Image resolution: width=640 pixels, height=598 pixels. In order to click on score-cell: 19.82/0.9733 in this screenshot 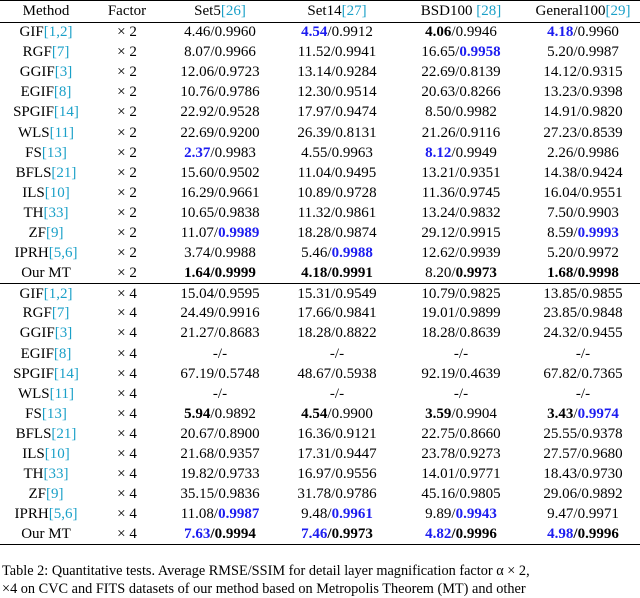, I will do `click(220, 474)`.